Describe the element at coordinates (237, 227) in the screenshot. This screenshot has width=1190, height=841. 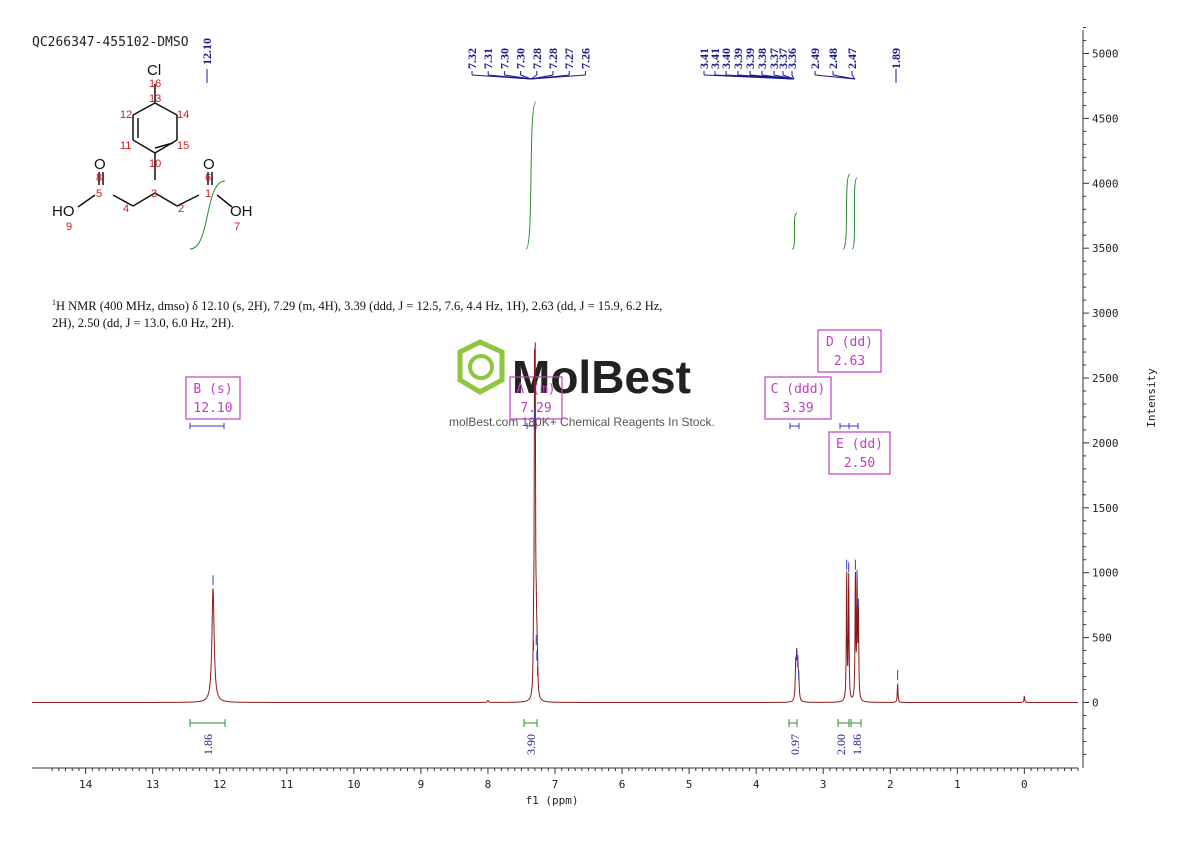
I see `atom-index: 7` at that location.